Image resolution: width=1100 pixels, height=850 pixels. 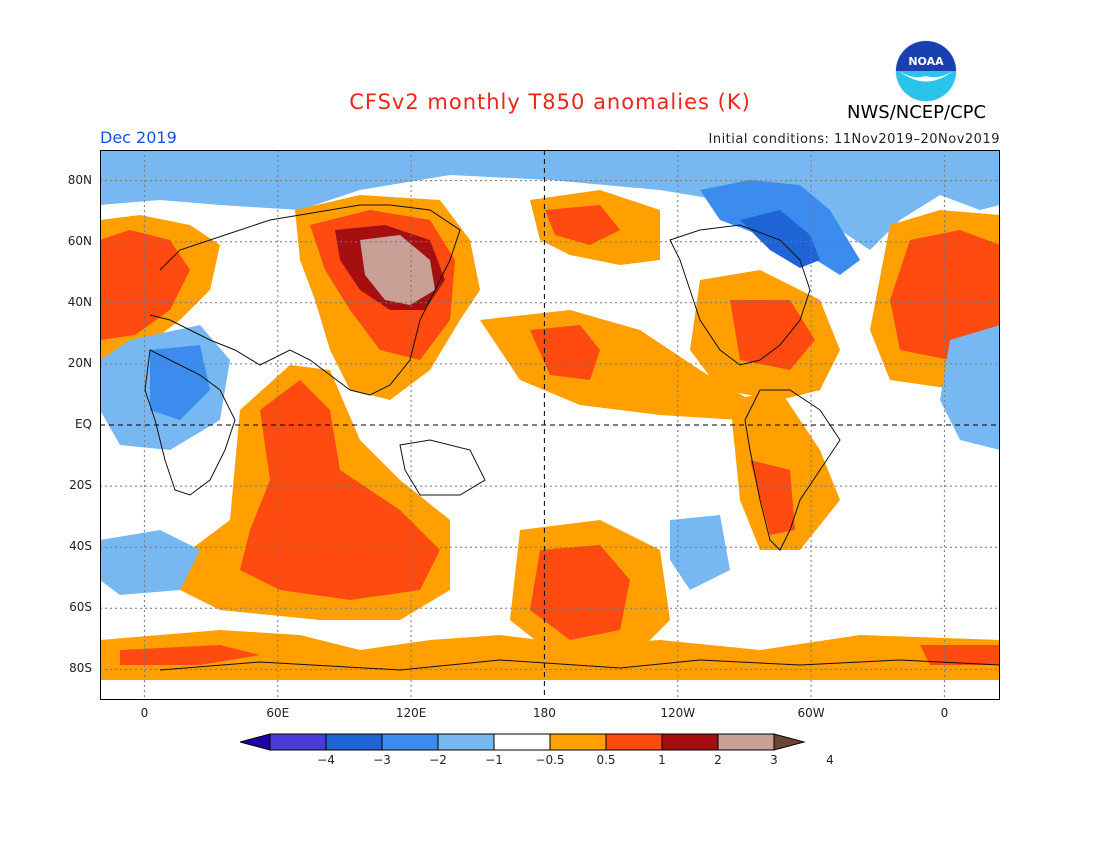 I want to click on colorbar-tick-label: −0.5, so click(x=550, y=760).